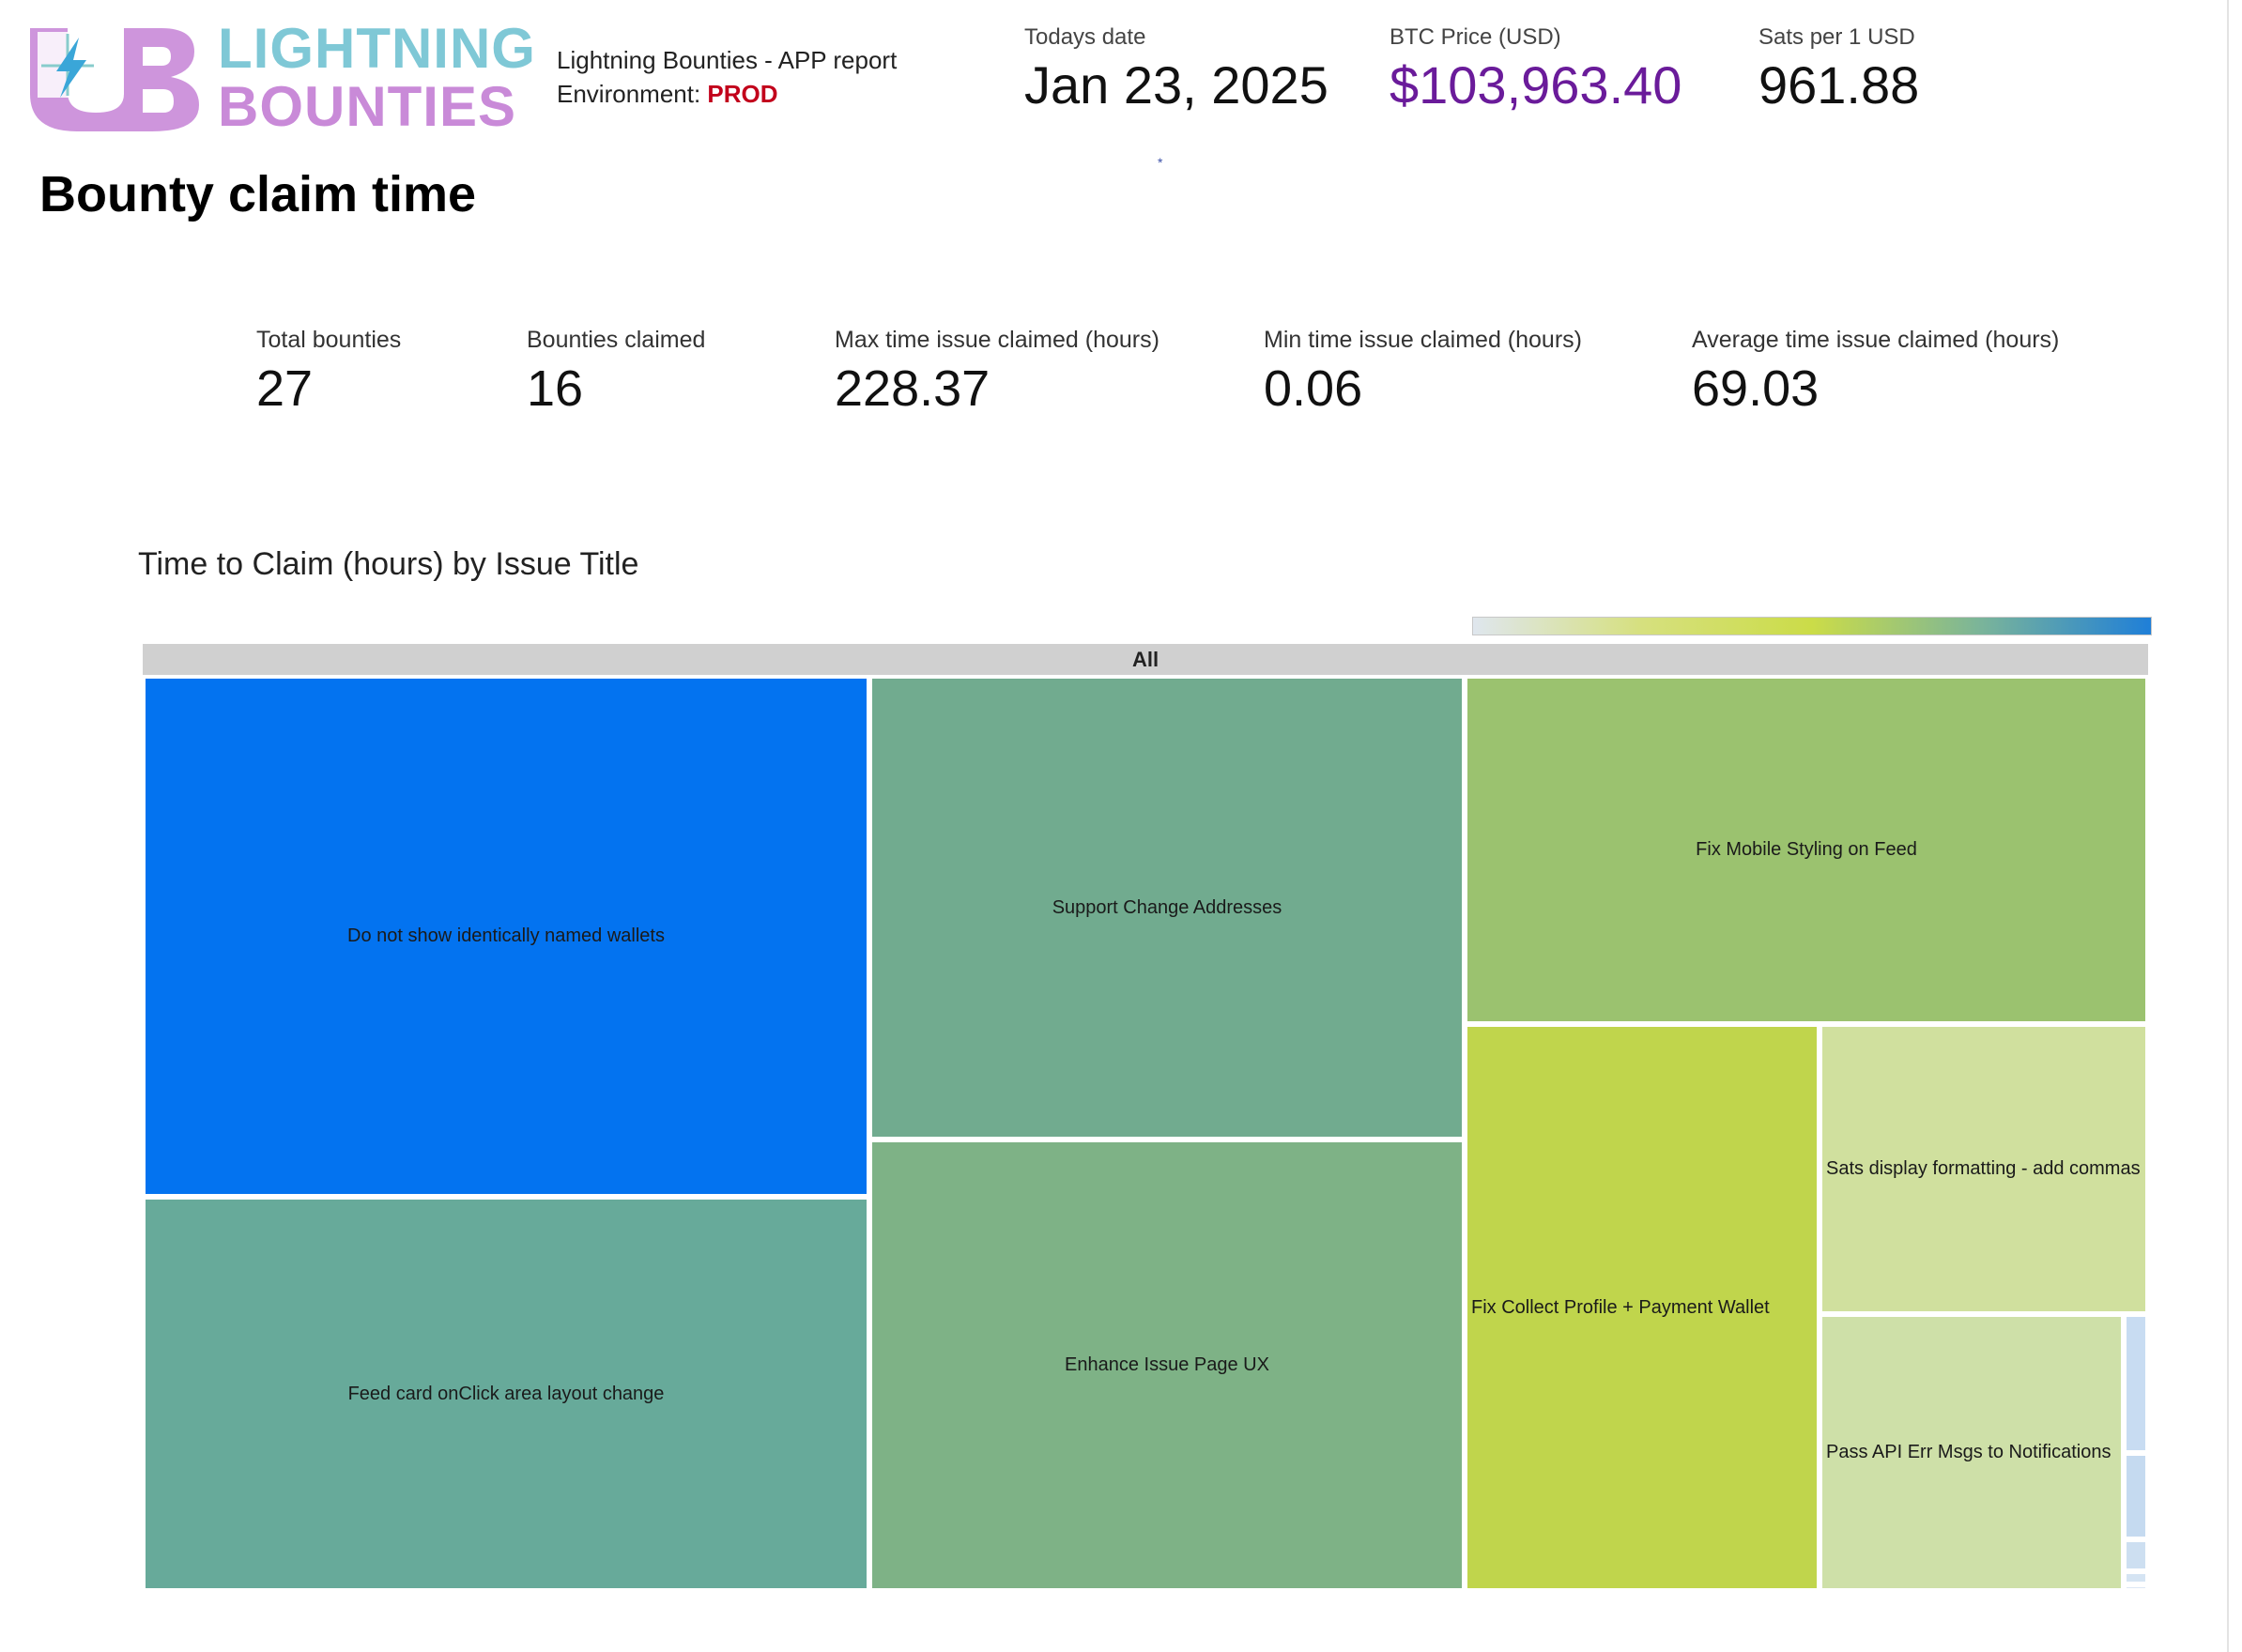  I want to click on treemap-cell: Fix Collect Profile + Payment Wallet, so click(1642, 1307).